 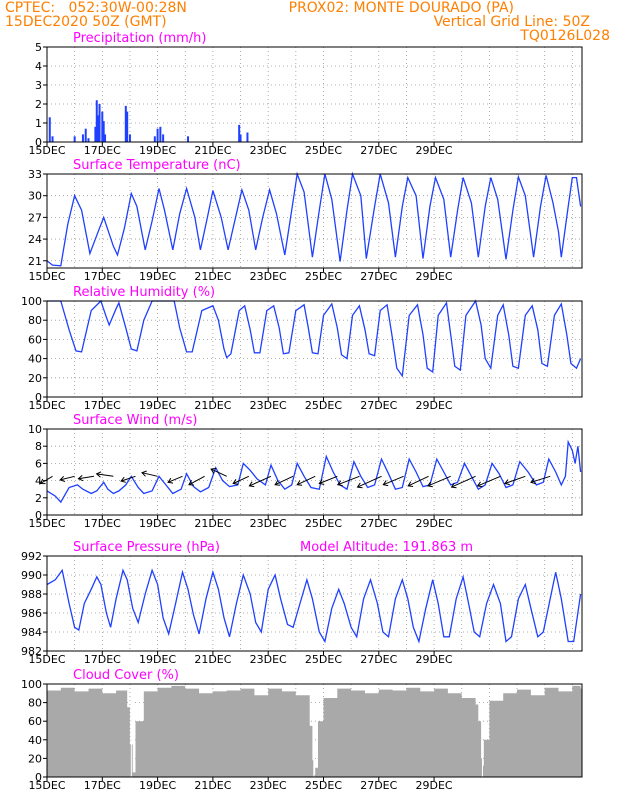 What do you see at coordinates (434, 405) in the screenshot?
I see `panel-2-xtick-label: 29DEC` at bounding box center [434, 405].